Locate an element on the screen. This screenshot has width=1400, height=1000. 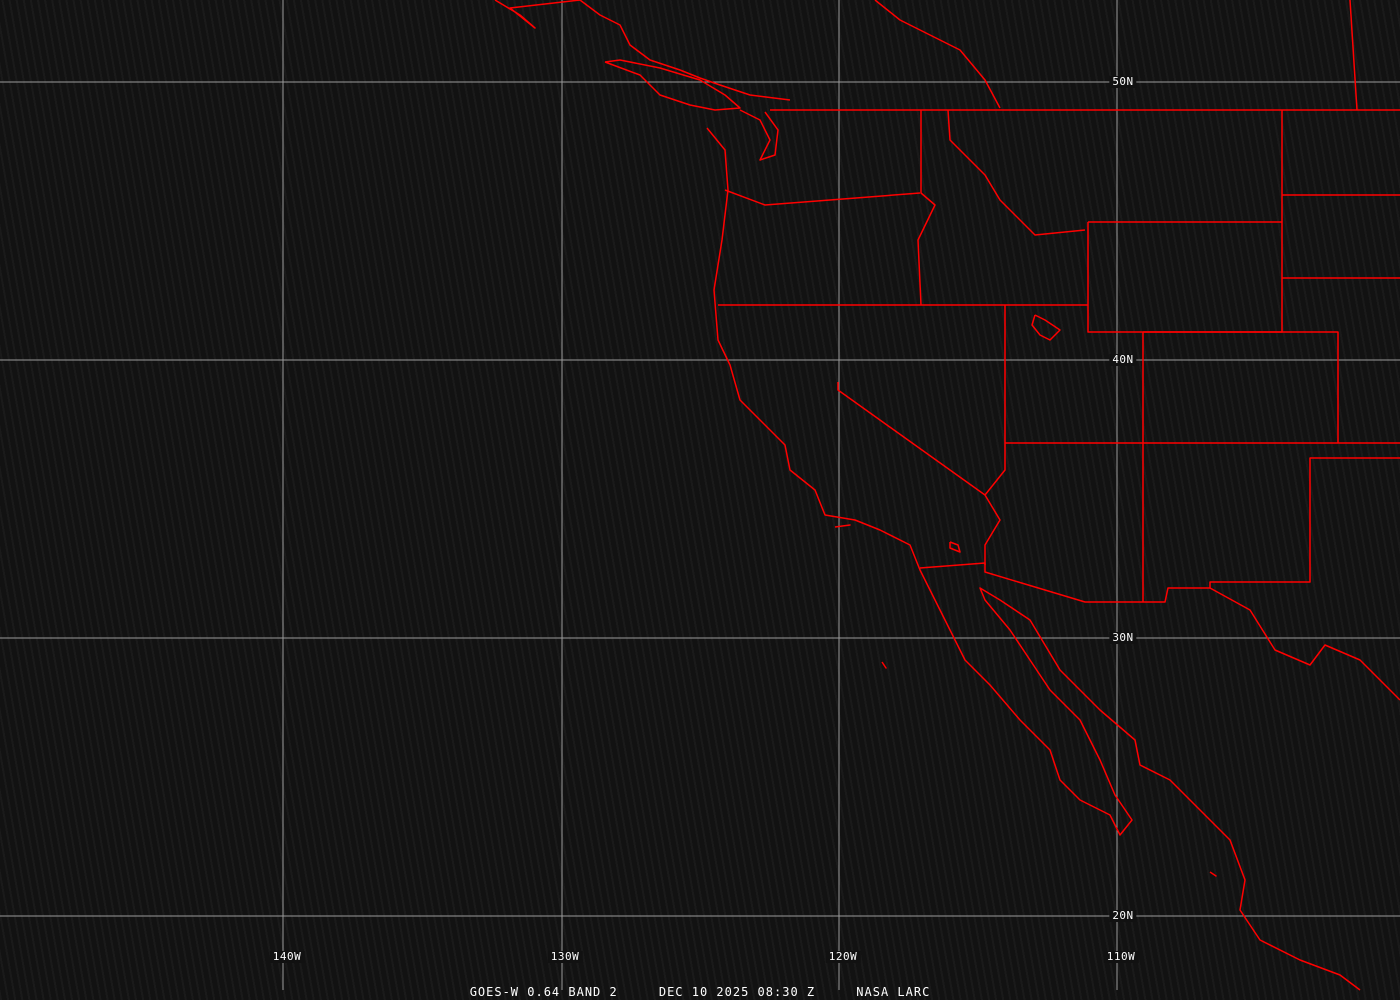
lon-label-140w: 140W is located at coordinates (287, 957).